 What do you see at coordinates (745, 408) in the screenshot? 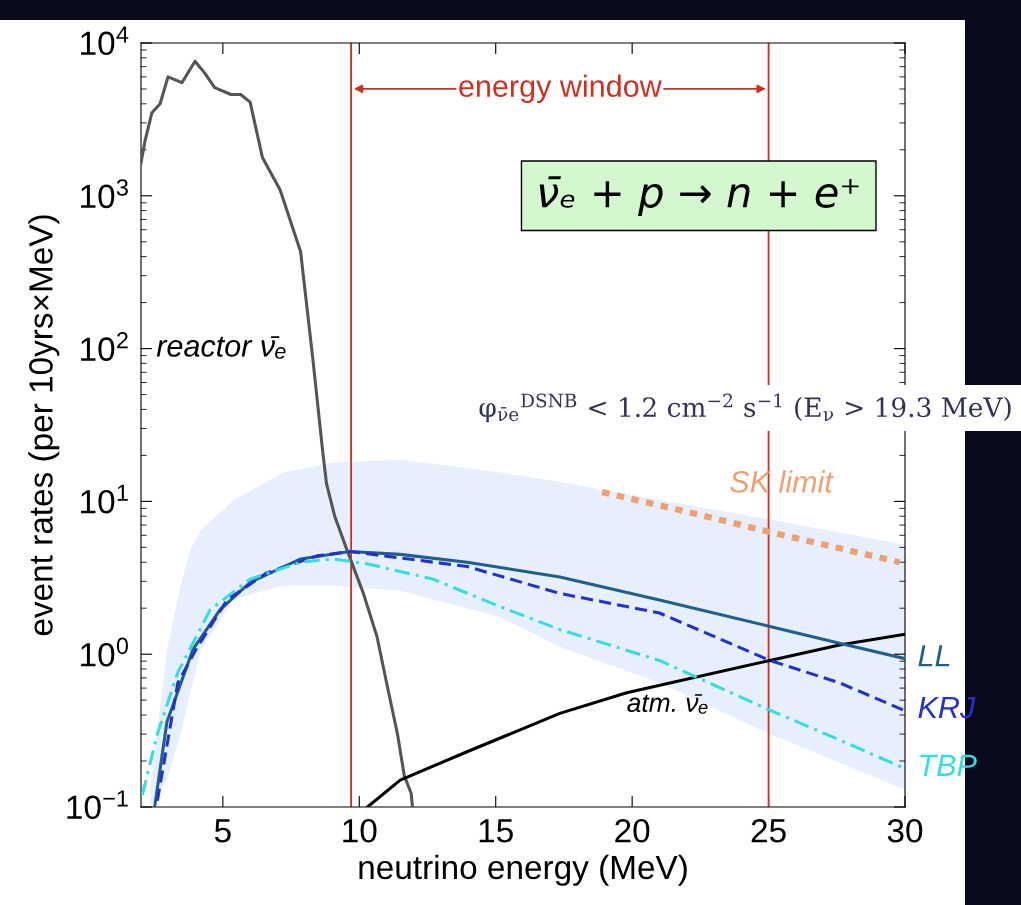
I see `text: φ$_{ν̄e}$$^{DSNB}$ < 1.2 cm$^{−2}$ s$^{−1}$ (E$_{ν}$ > 19.3 MeV)` at bounding box center [745, 408].